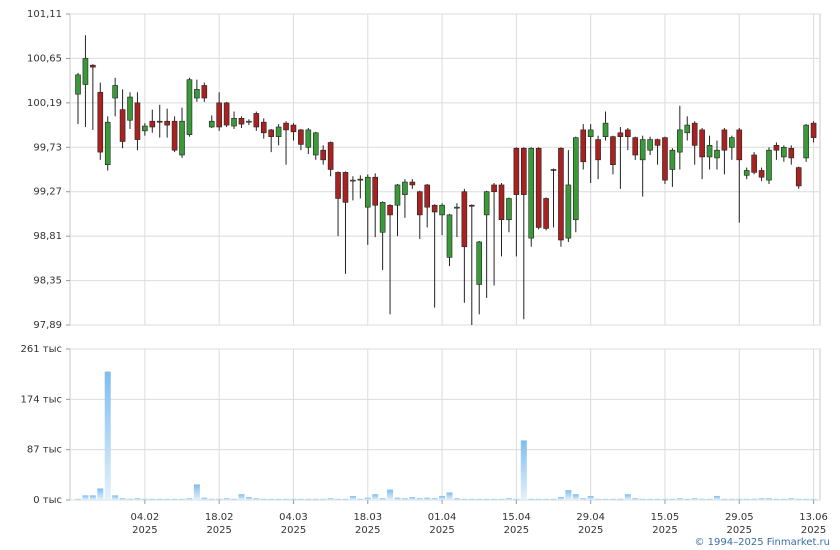 The image size is (840, 550). I want to click on copyright: © 1994–2025 Finmarket.ru, so click(762, 542).